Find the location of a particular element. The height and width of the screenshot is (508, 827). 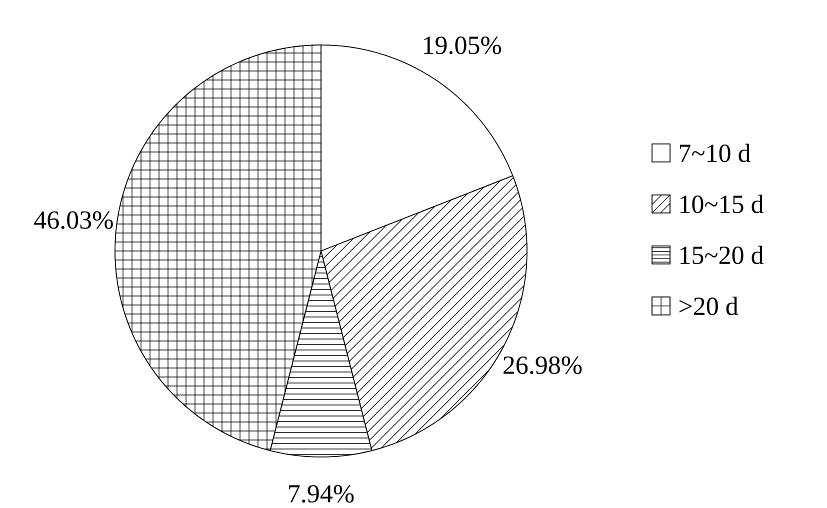

data-label: 7.94% is located at coordinates (321, 494).